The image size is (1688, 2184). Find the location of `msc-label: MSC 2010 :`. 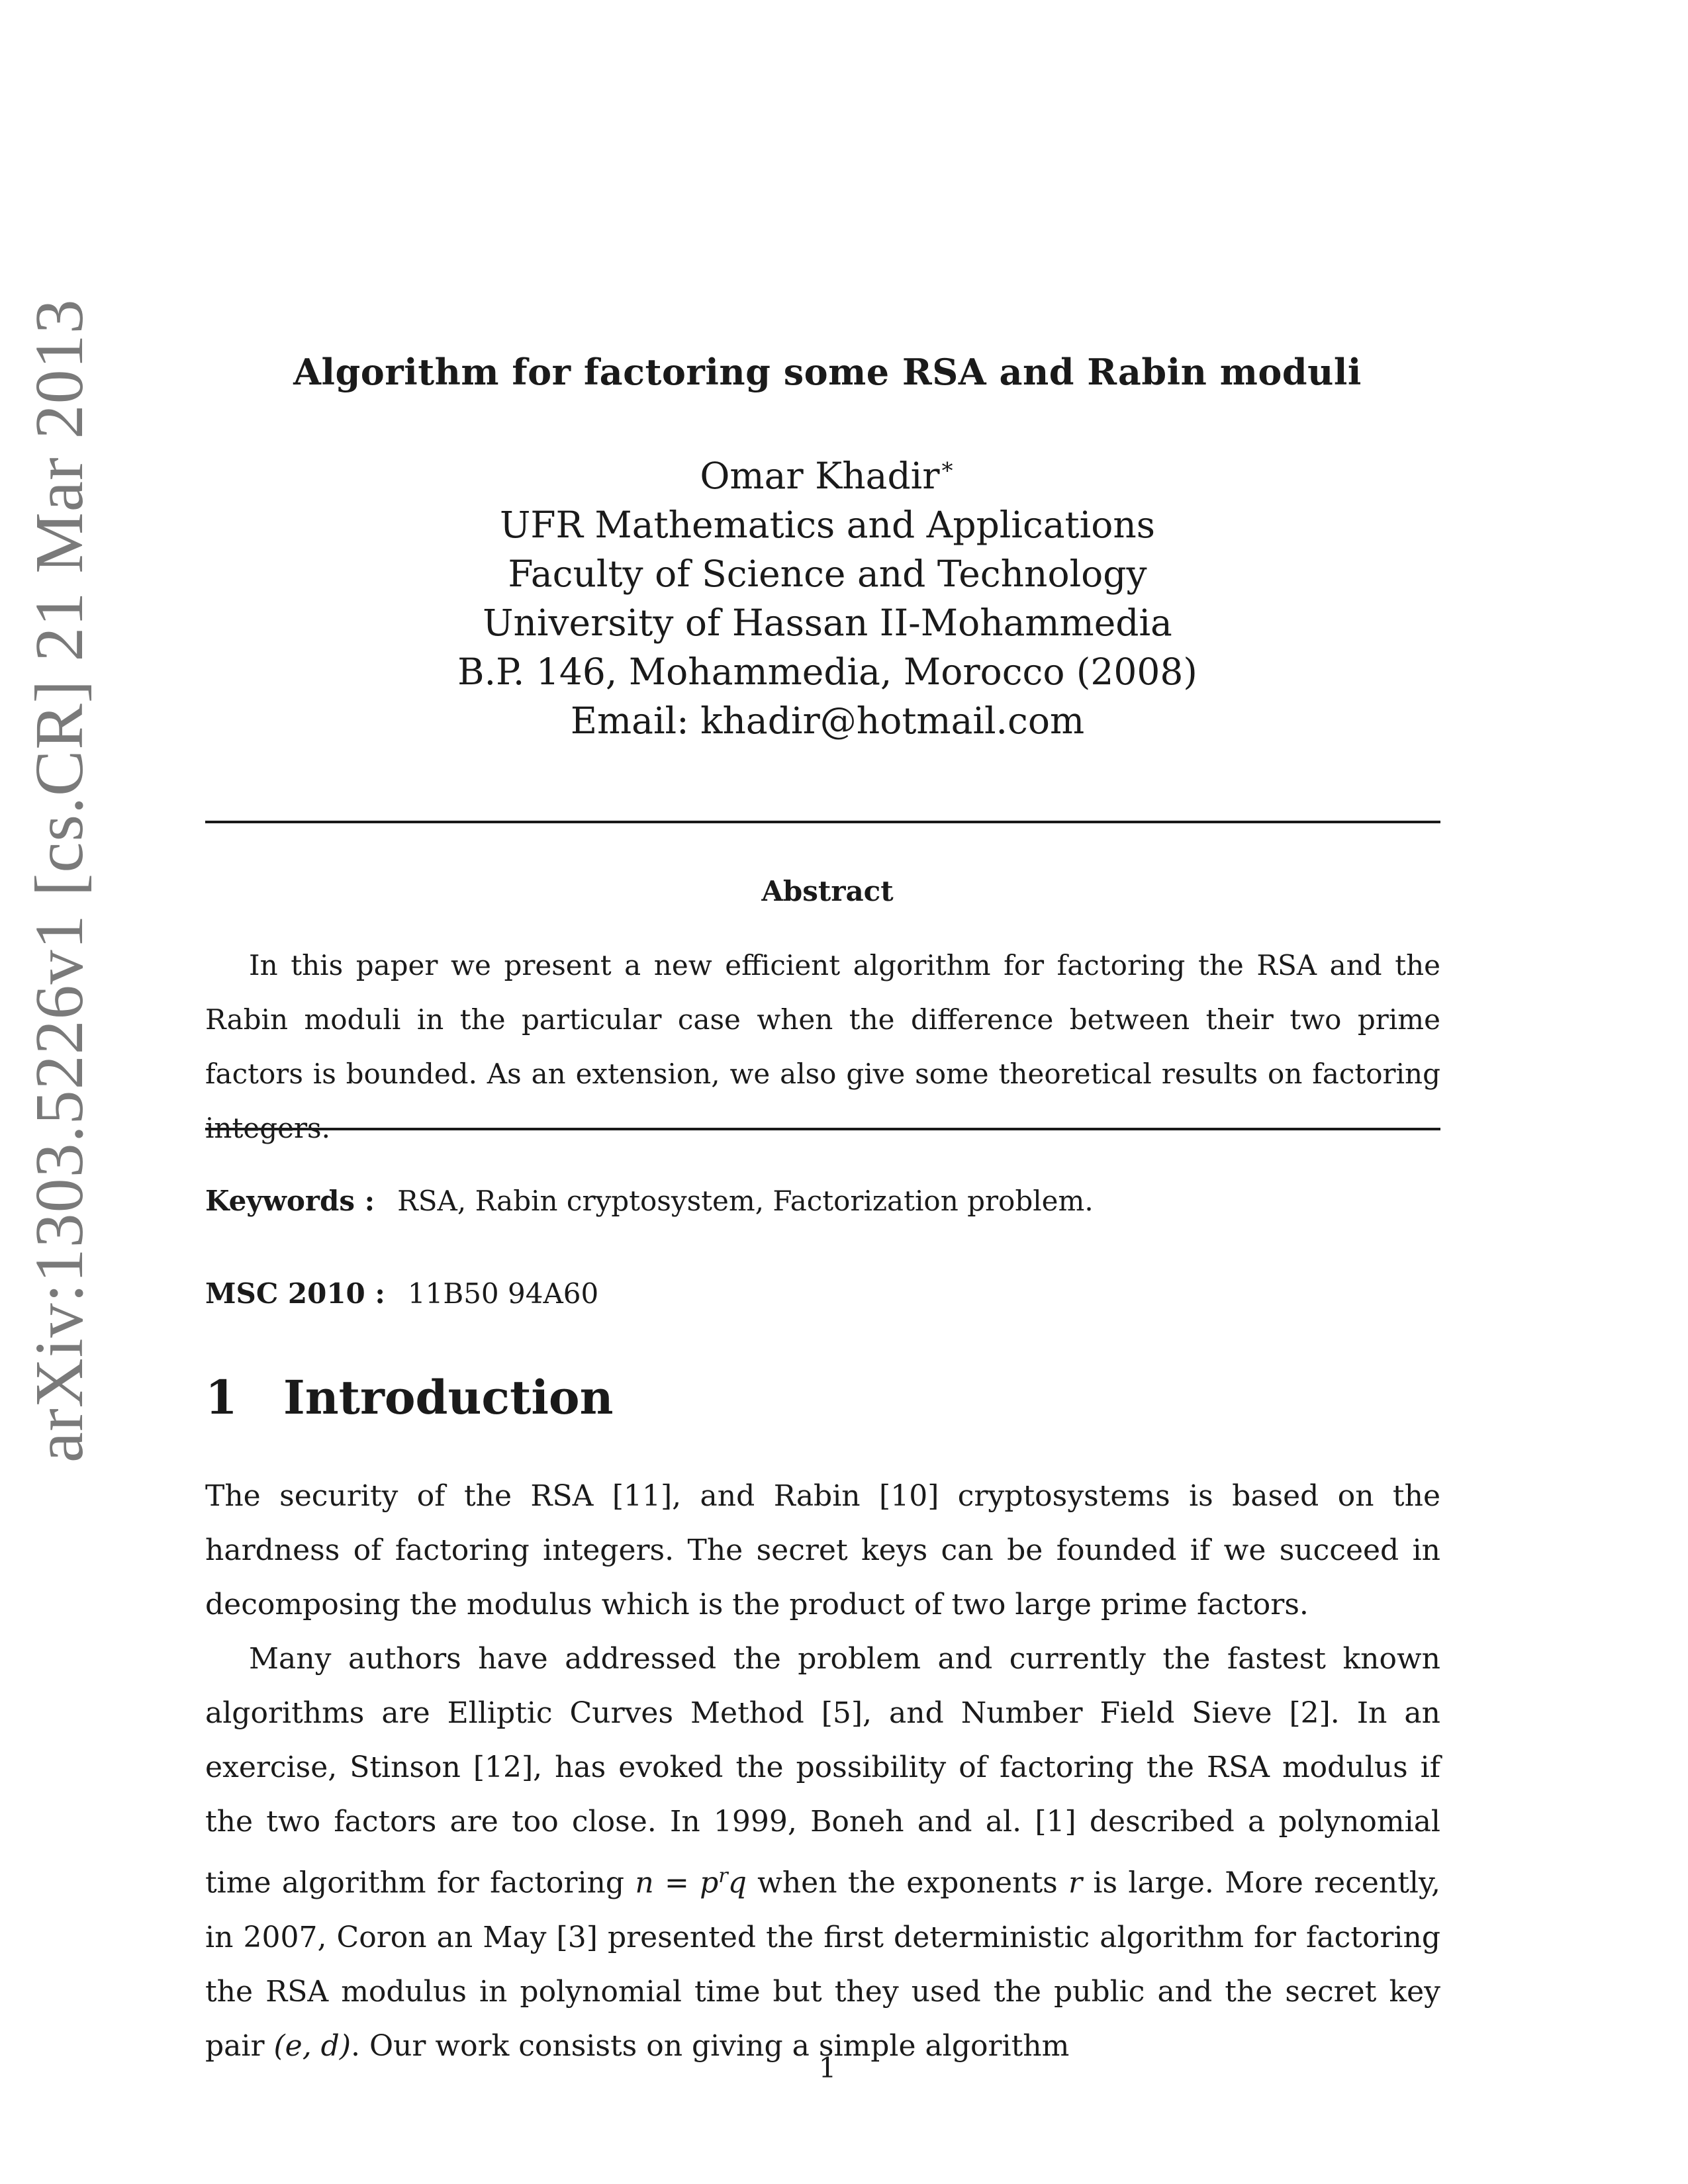

msc-label: MSC 2010 : is located at coordinates (295, 1293).